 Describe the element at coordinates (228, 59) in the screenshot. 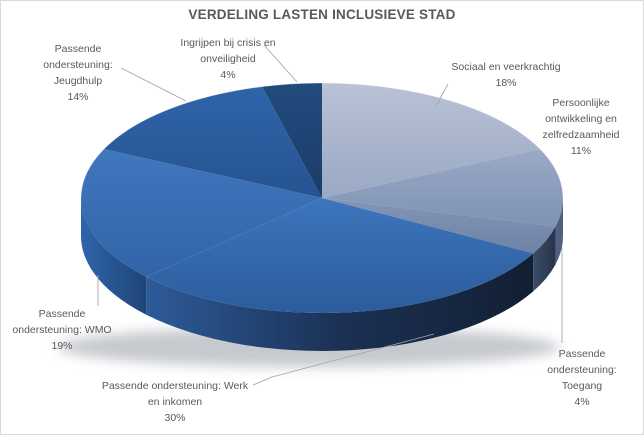

I see `slice-label-crisis: Ingrijpen bij crisis en onveiligheid 4%` at that location.